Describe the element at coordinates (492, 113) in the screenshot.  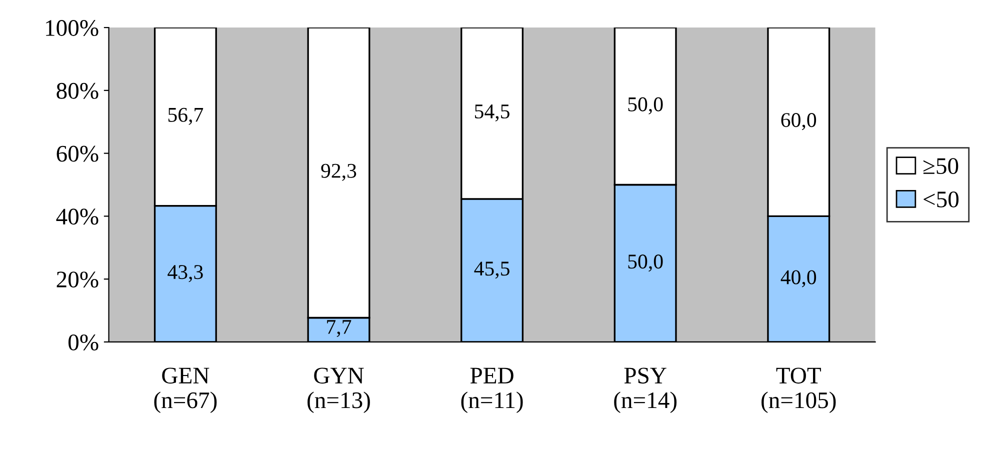
I see `data-label: 54,5` at that location.